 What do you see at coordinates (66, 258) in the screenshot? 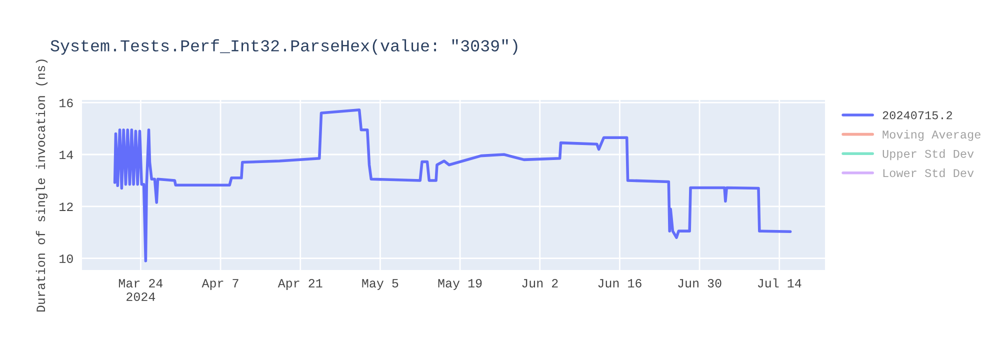
I see `y-tick-label: 10` at bounding box center [66, 258].